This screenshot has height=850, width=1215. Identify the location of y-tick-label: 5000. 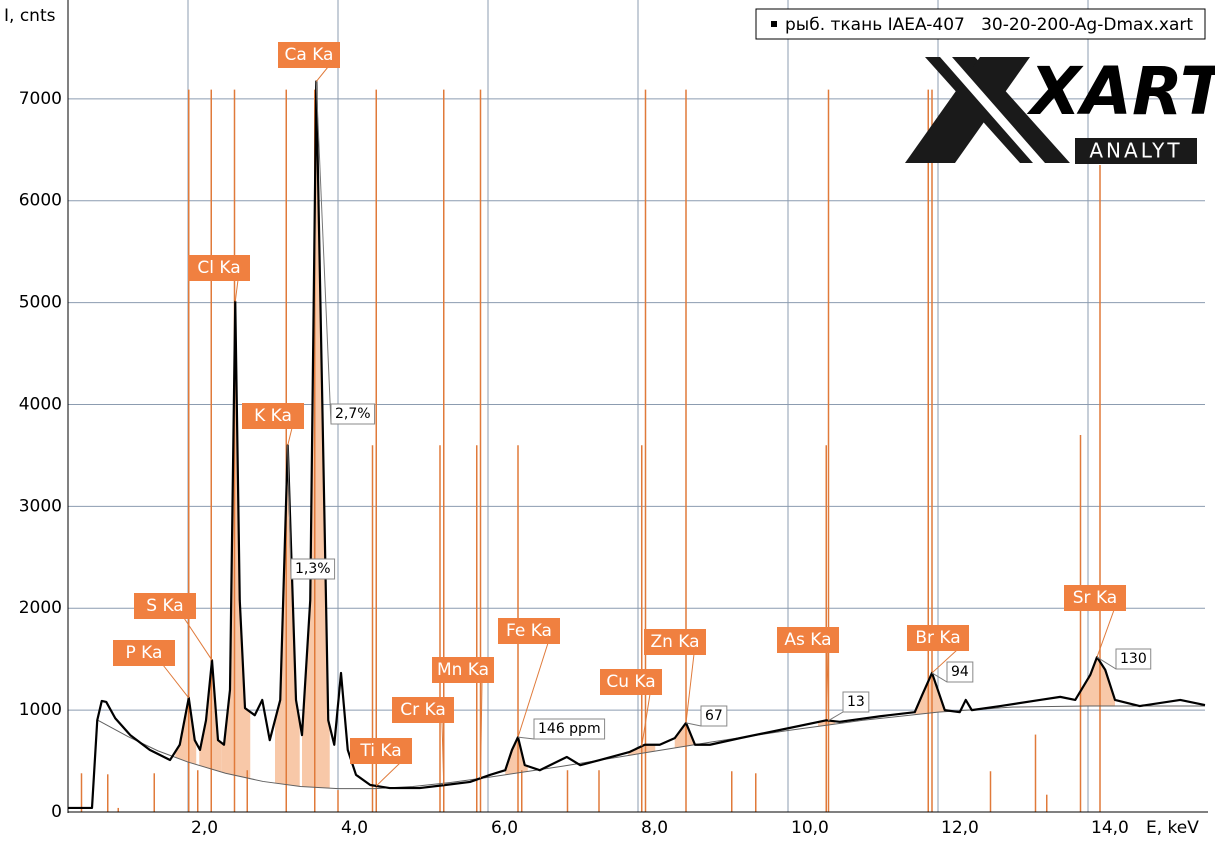
(40, 303).